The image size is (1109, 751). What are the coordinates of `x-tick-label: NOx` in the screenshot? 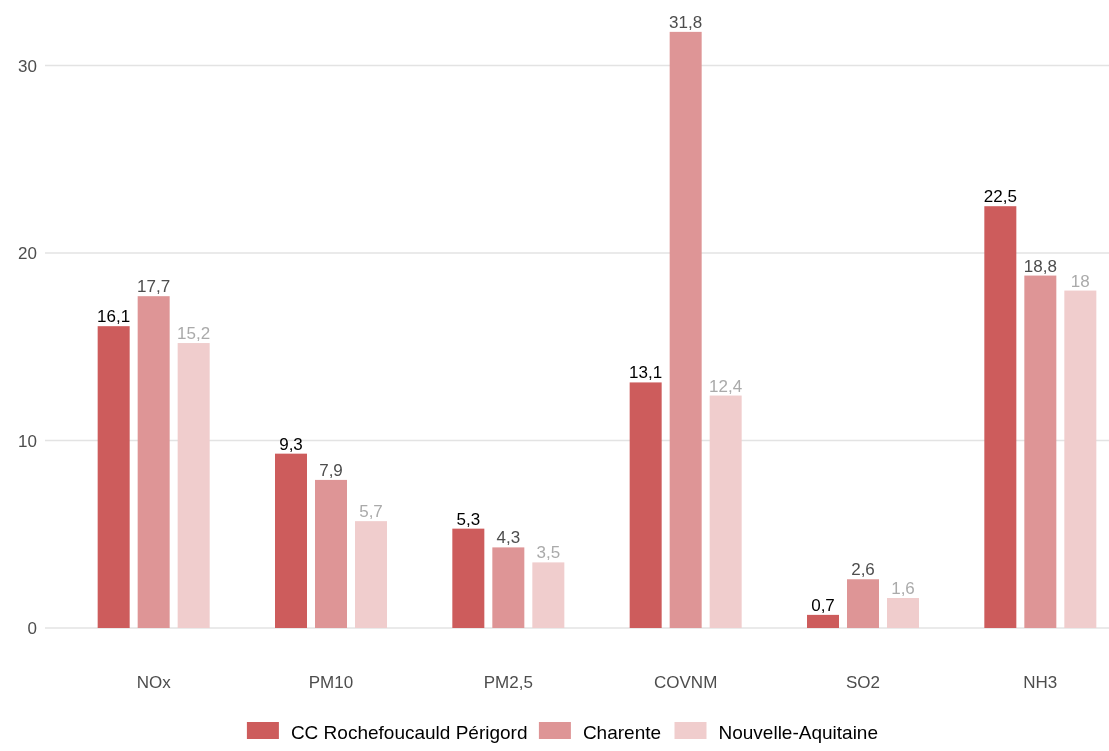 It's located at (154, 682).